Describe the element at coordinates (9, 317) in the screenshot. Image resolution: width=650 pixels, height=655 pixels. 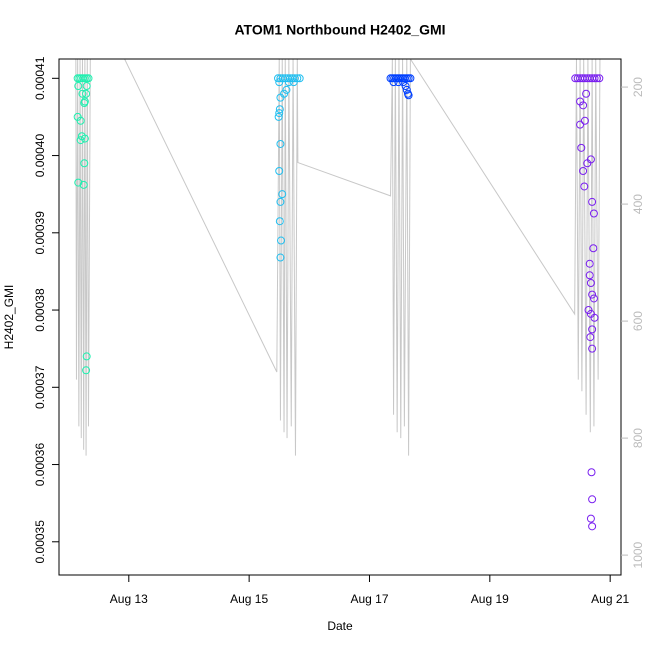
I see `y-axis-label: H2402_GMI` at that location.